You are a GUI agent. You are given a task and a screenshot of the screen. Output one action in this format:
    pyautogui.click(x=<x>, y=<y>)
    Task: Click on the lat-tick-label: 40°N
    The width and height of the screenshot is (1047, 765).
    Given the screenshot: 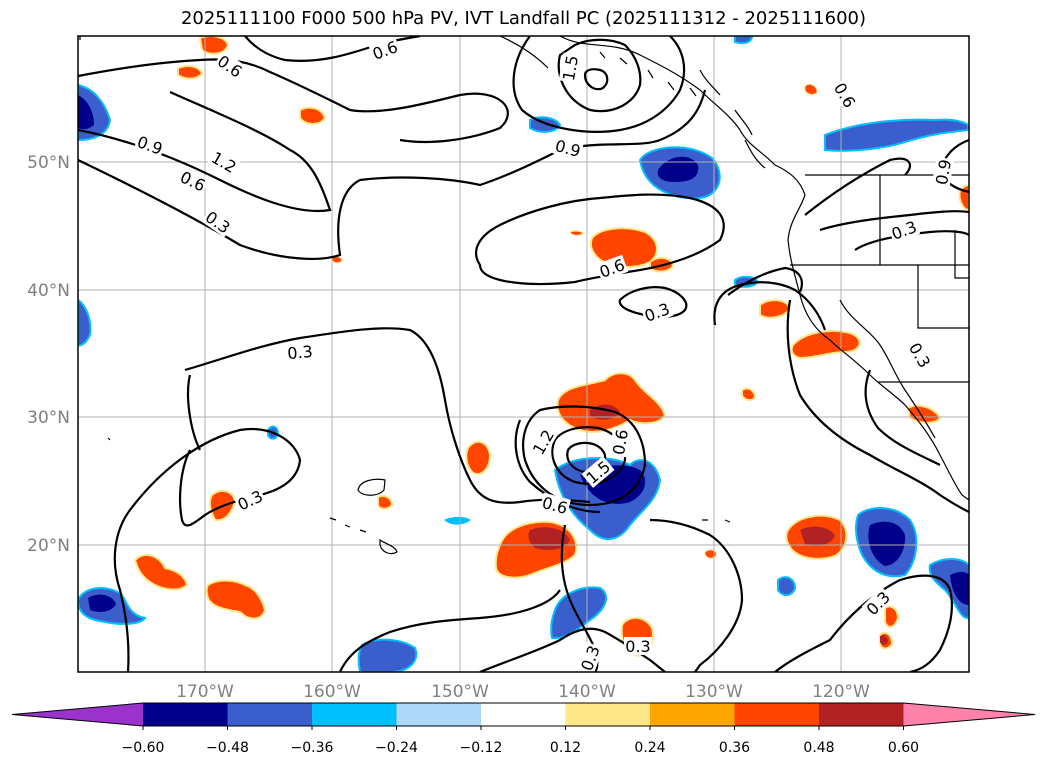 What is the action you would take?
    pyautogui.click(x=48, y=291)
    